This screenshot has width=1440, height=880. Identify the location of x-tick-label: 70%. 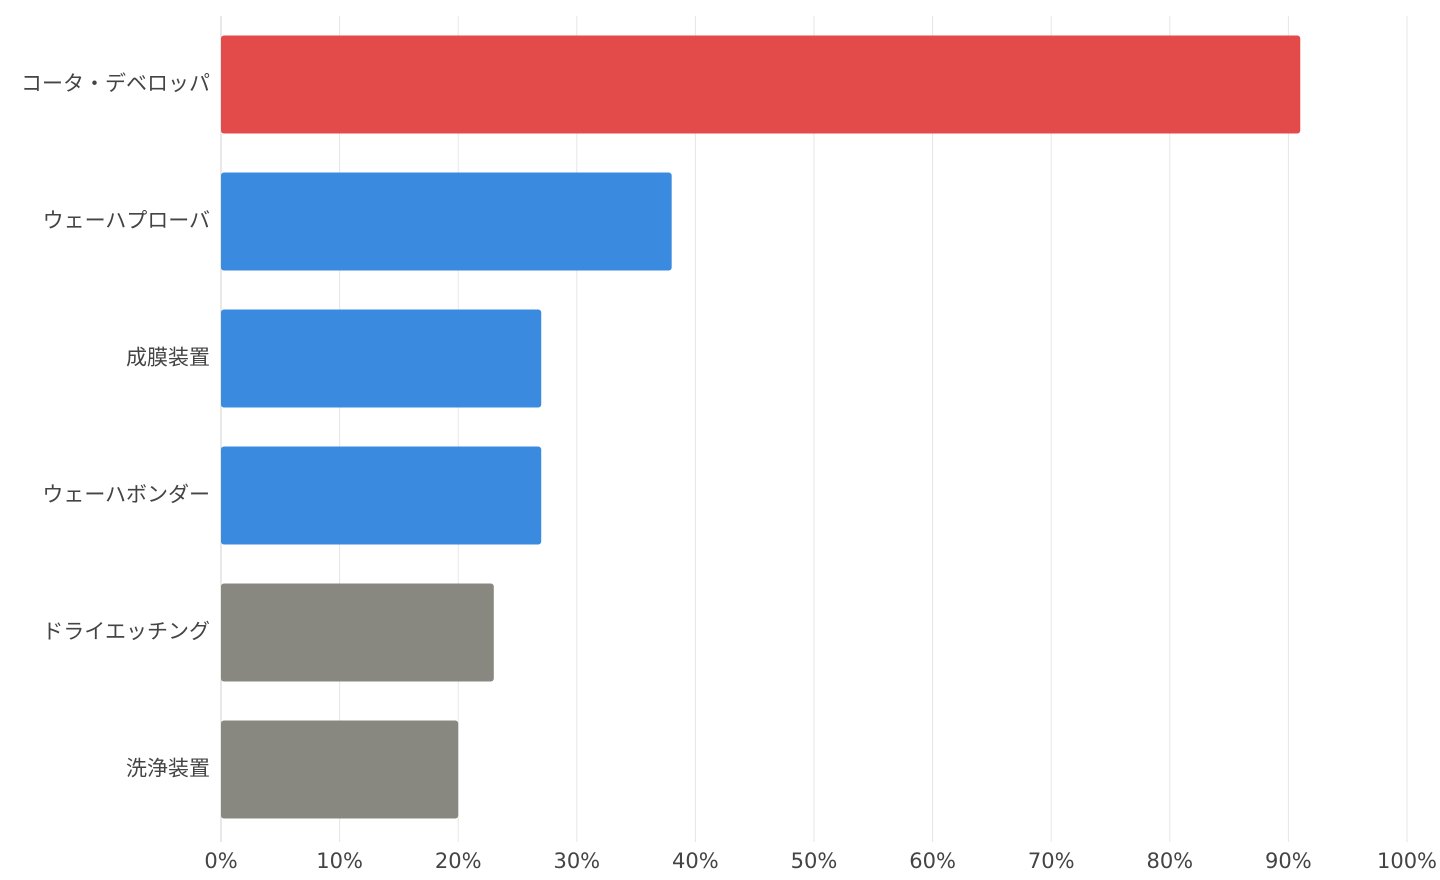
(1051, 861).